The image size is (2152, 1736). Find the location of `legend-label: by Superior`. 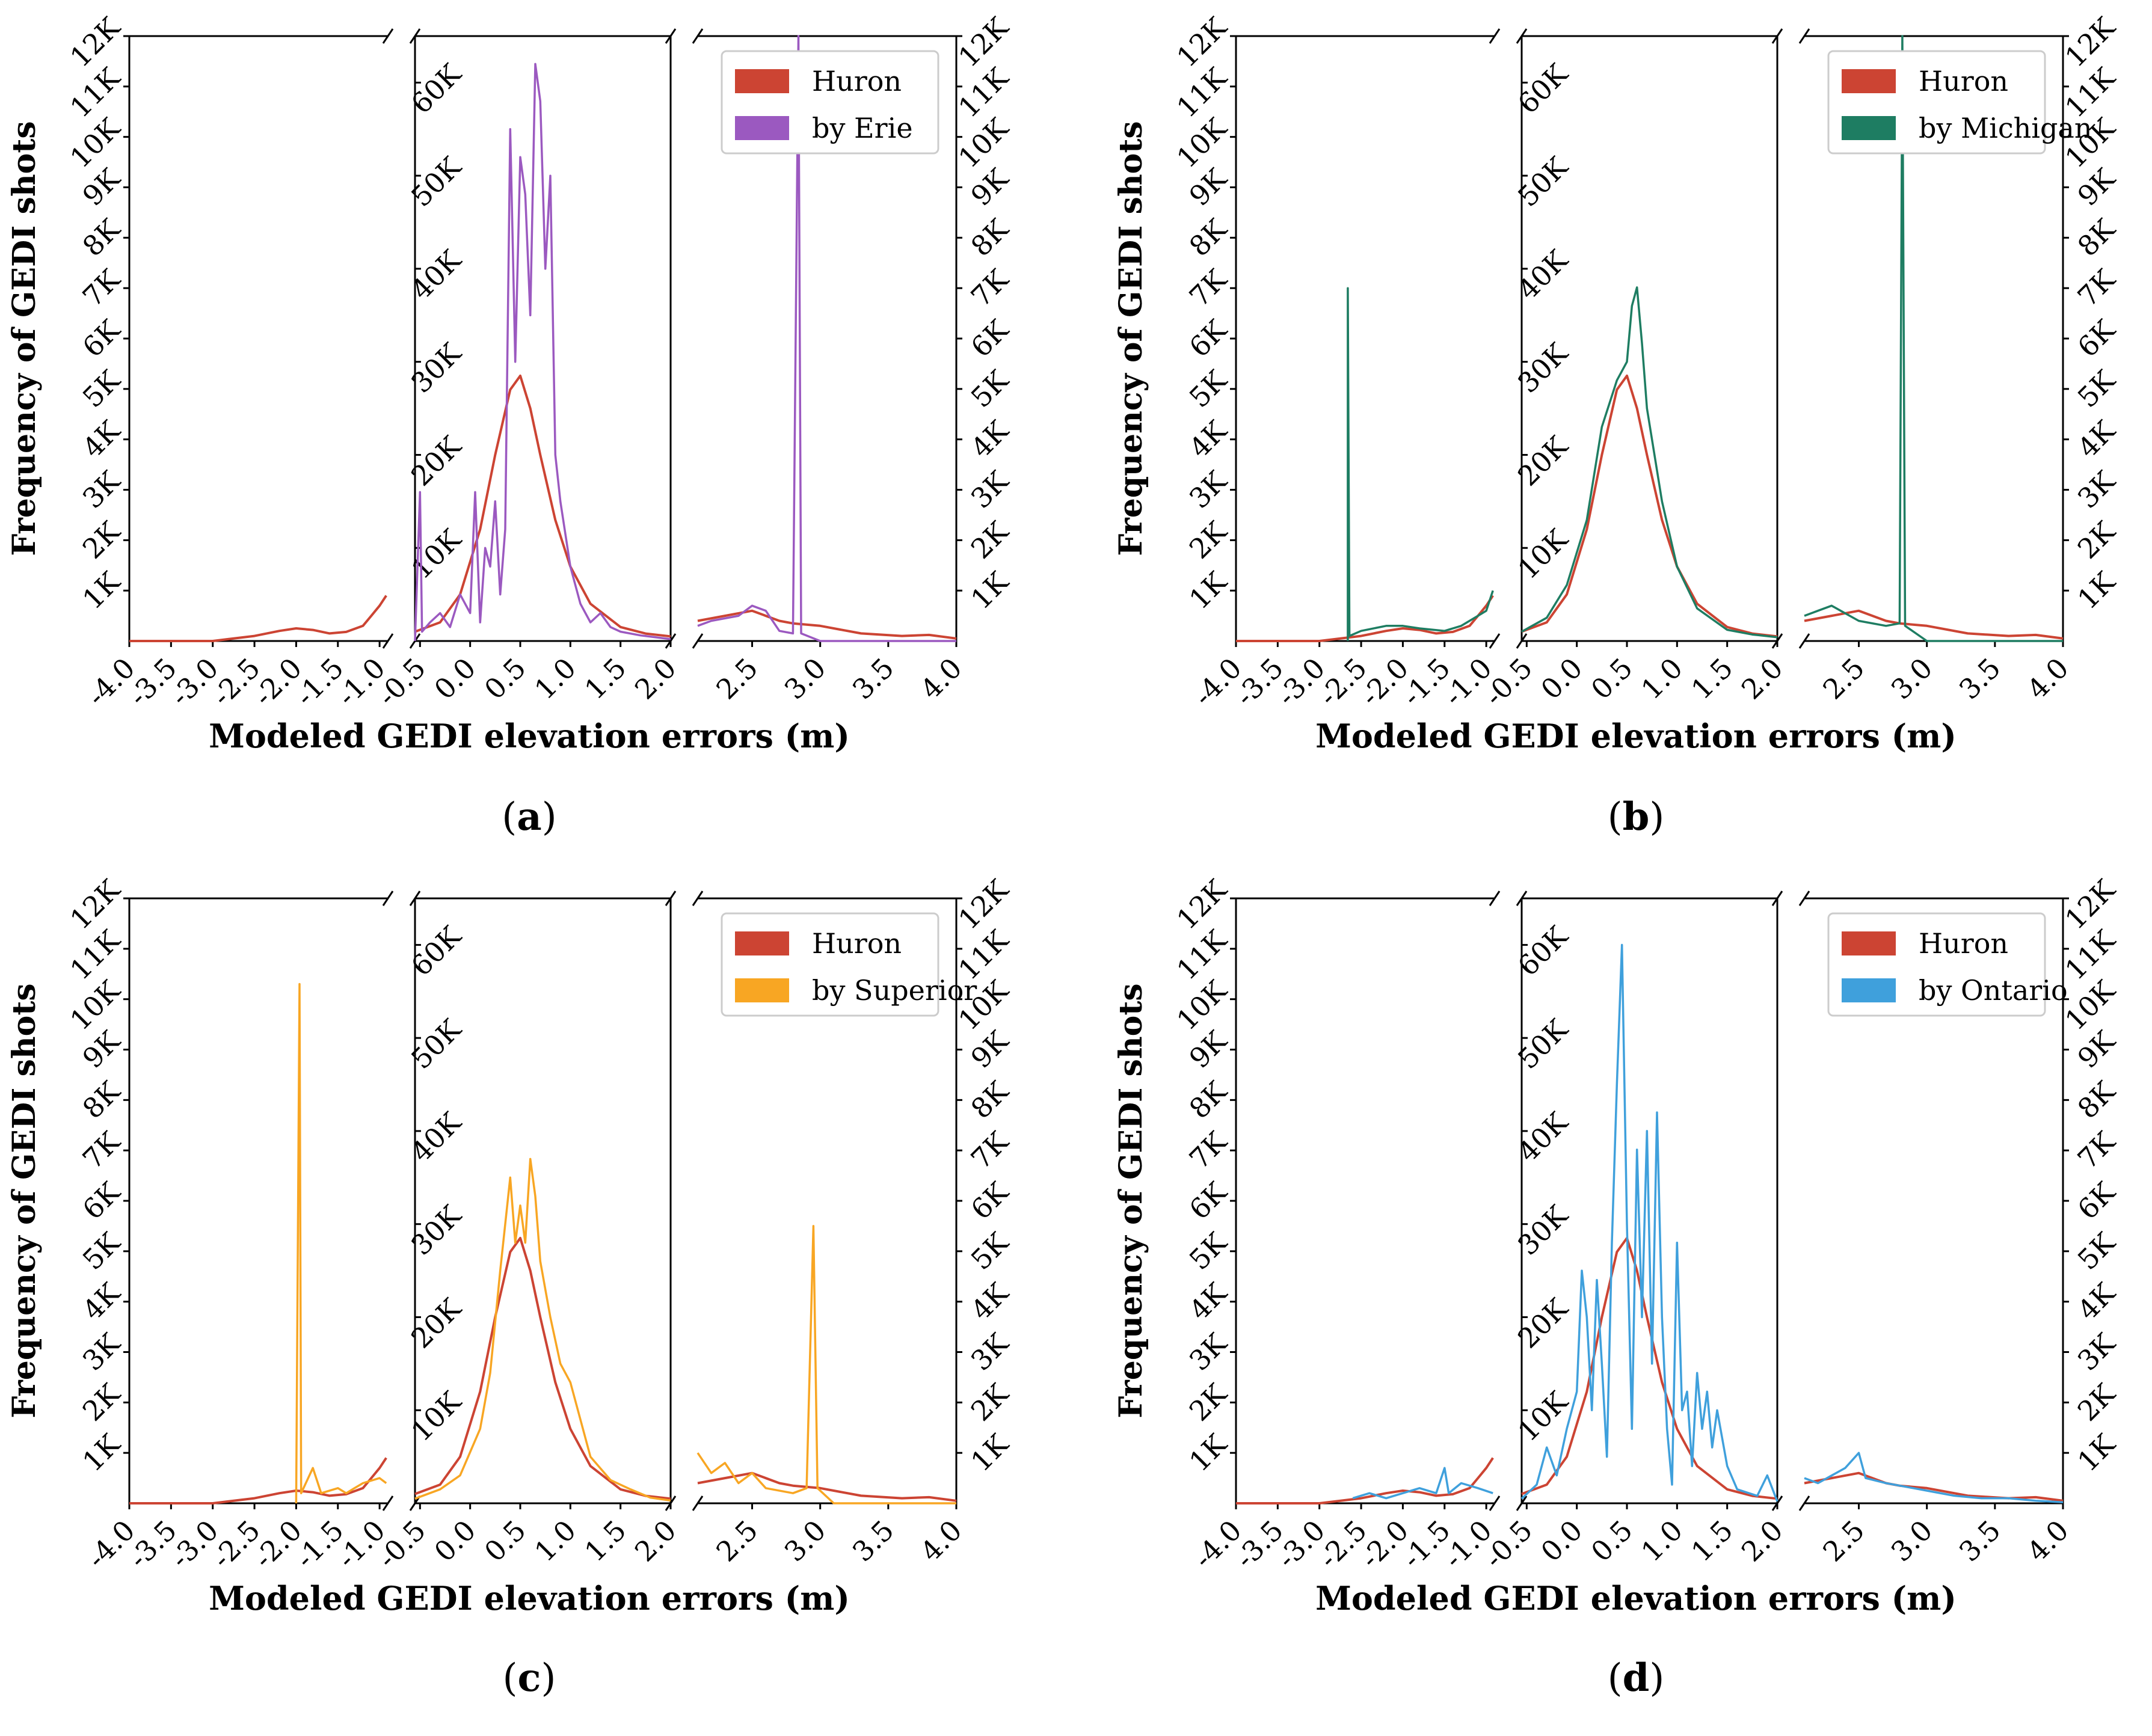

legend-label: by Superior is located at coordinates (894, 990).